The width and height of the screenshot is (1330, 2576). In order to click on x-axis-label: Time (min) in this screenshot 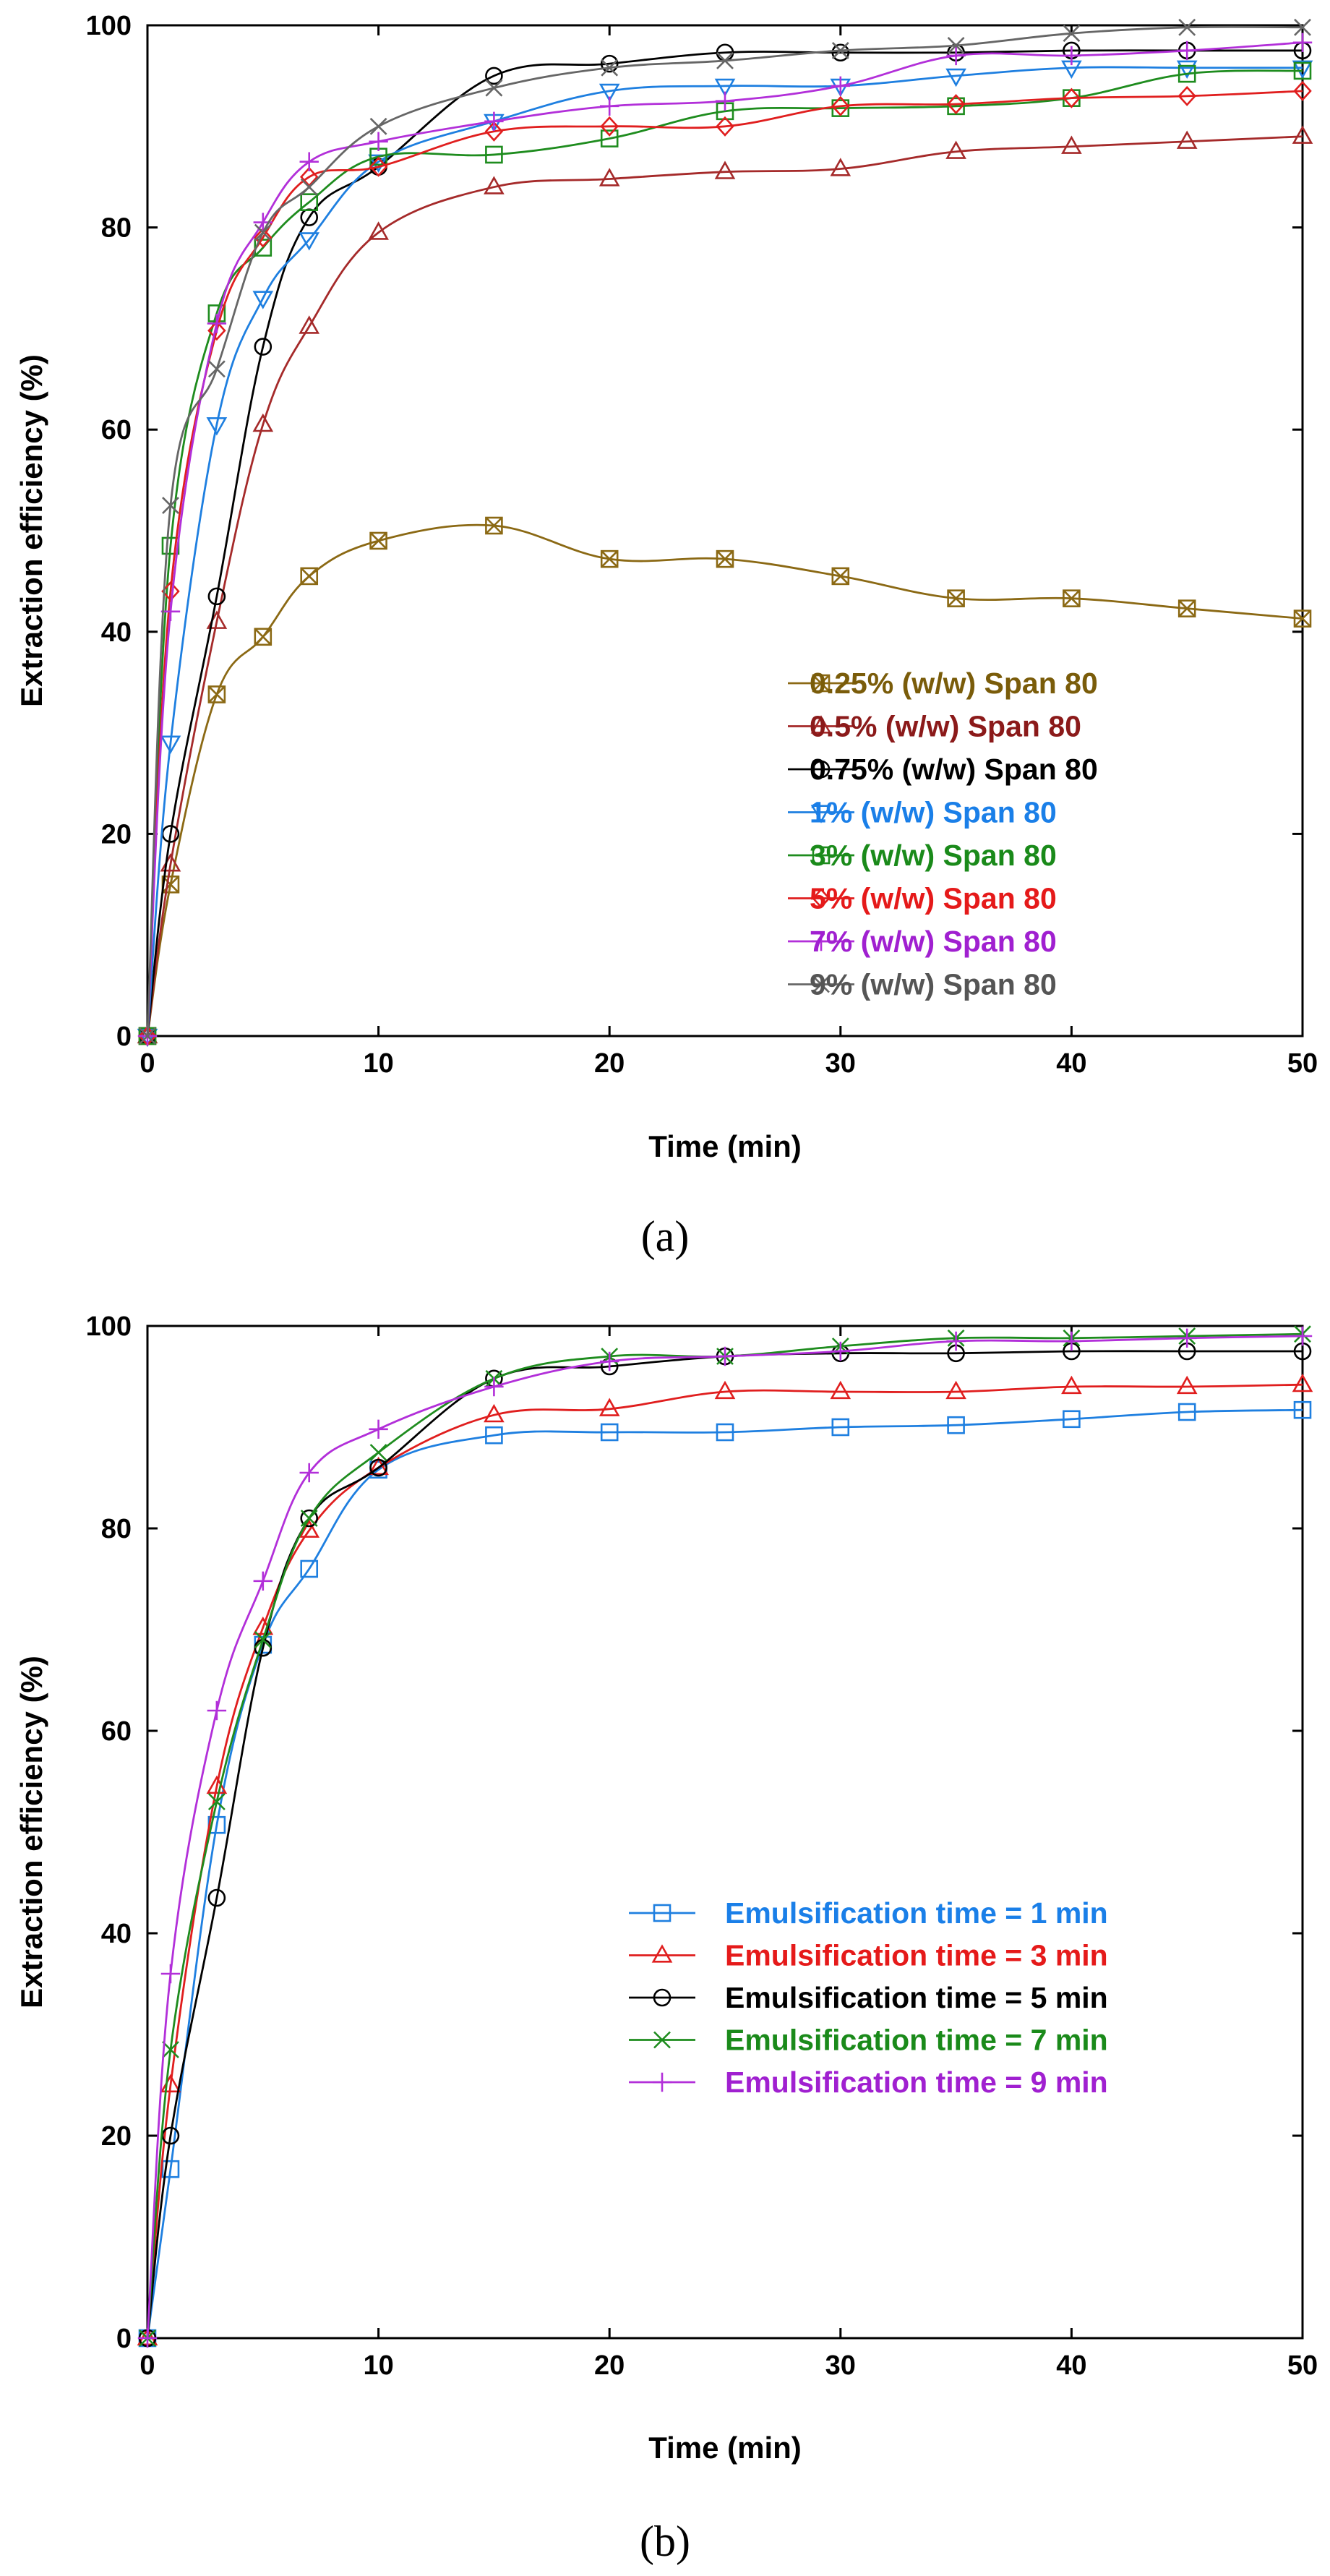, I will do `click(725, 1146)`.